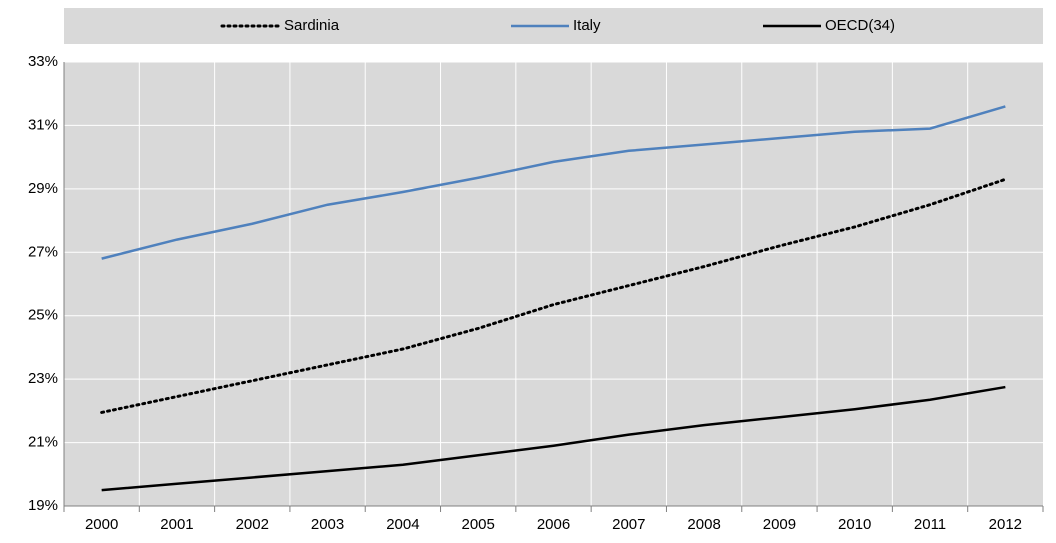 The height and width of the screenshot is (543, 1056). What do you see at coordinates (43, 378) in the screenshot?
I see `y-tick-label: 23%` at bounding box center [43, 378].